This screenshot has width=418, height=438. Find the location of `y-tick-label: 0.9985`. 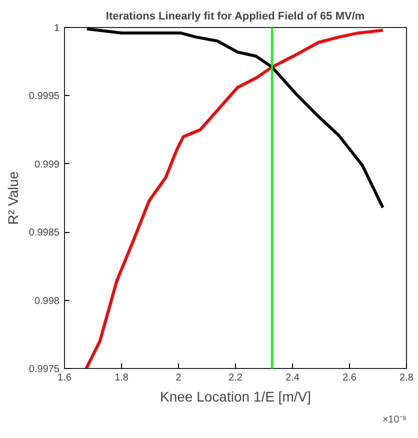

y-tick-label: 0.9985 is located at coordinates (44, 233).